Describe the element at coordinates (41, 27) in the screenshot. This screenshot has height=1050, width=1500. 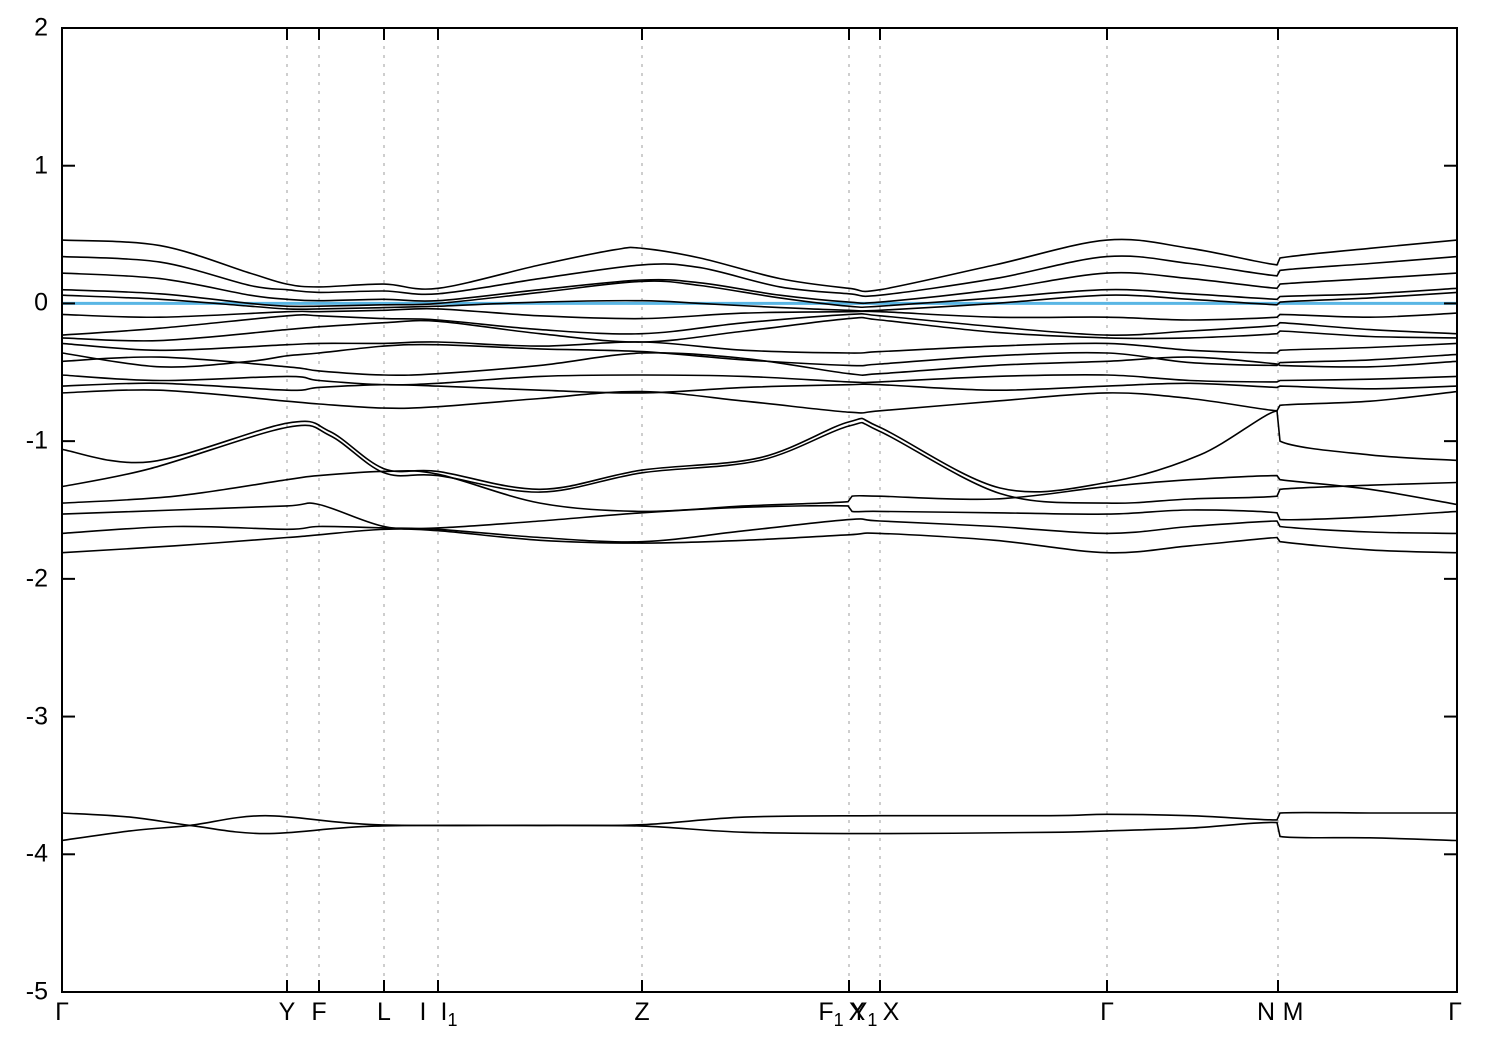
I see `y-tick-label: 2` at that location.